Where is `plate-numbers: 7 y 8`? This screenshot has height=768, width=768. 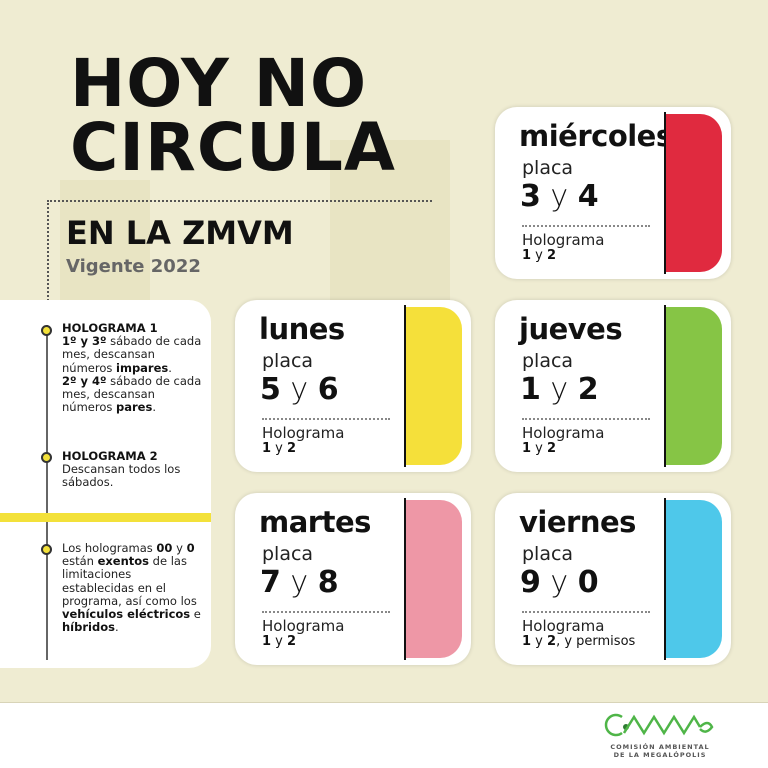 plate-numbers: 7 y 8 is located at coordinates (299, 582).